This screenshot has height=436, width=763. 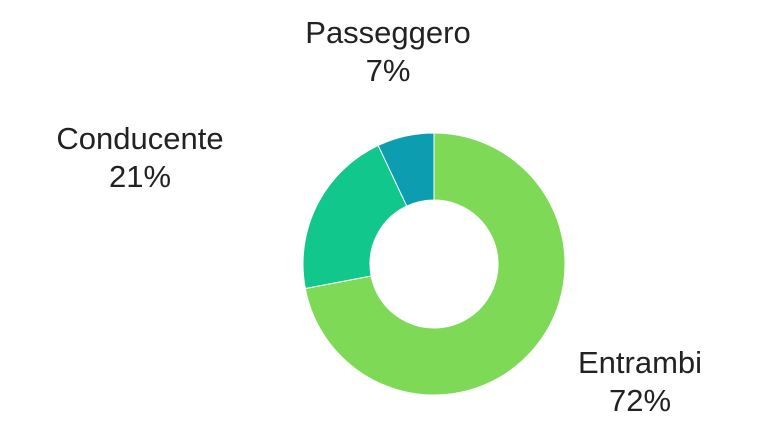 I want to click on slice-label-conducente: Conducente 21%, so click(x=140, y=158).